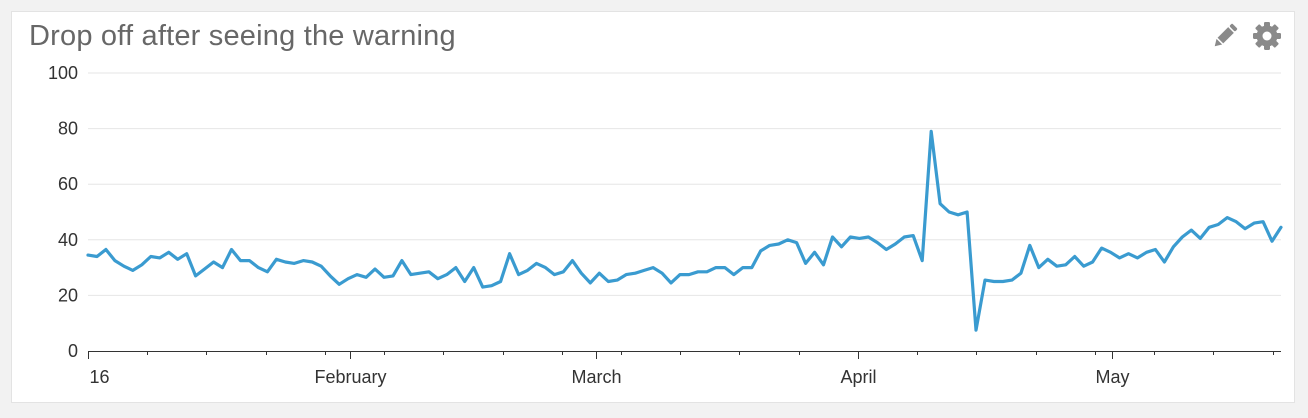  Describe the element at coordinates (242, 36) in the screenshot. I see `widget-title: Drop off after seeing the warning` at that location.